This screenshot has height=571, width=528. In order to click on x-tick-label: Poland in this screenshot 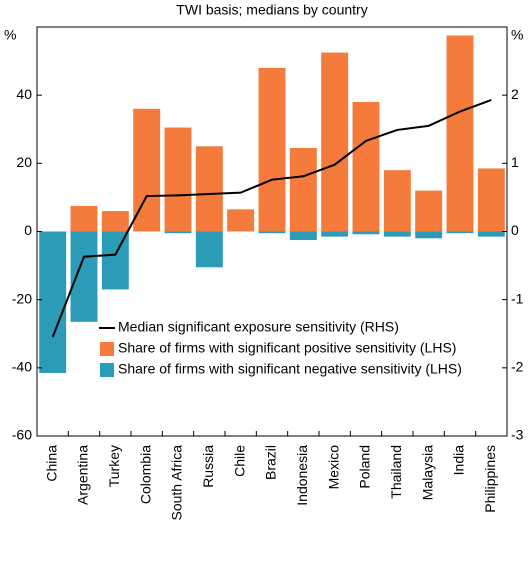, I will do `click(365, 467)`.